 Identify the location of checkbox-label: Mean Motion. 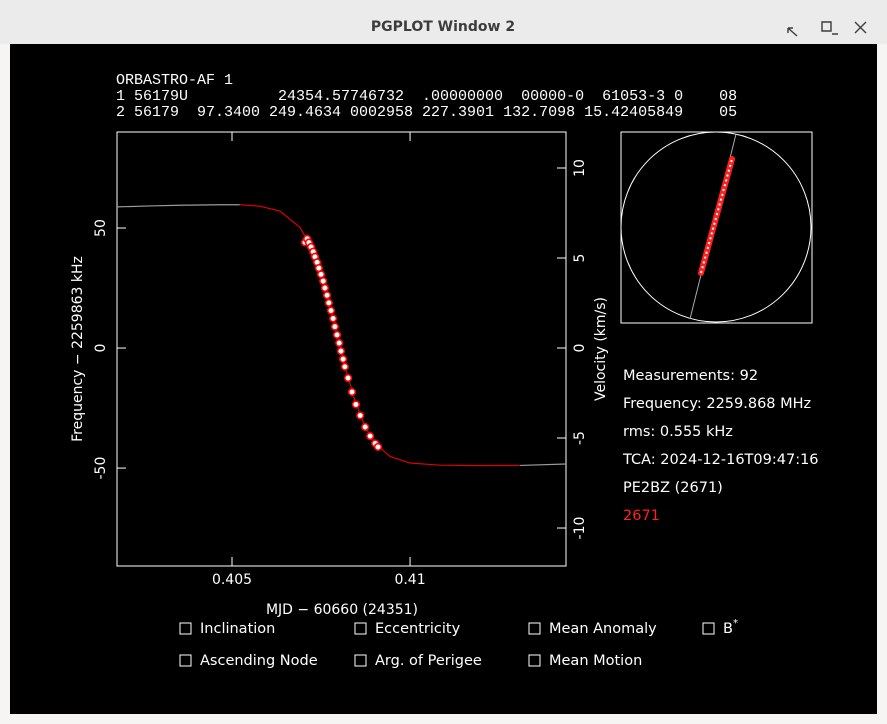
(595, 661).